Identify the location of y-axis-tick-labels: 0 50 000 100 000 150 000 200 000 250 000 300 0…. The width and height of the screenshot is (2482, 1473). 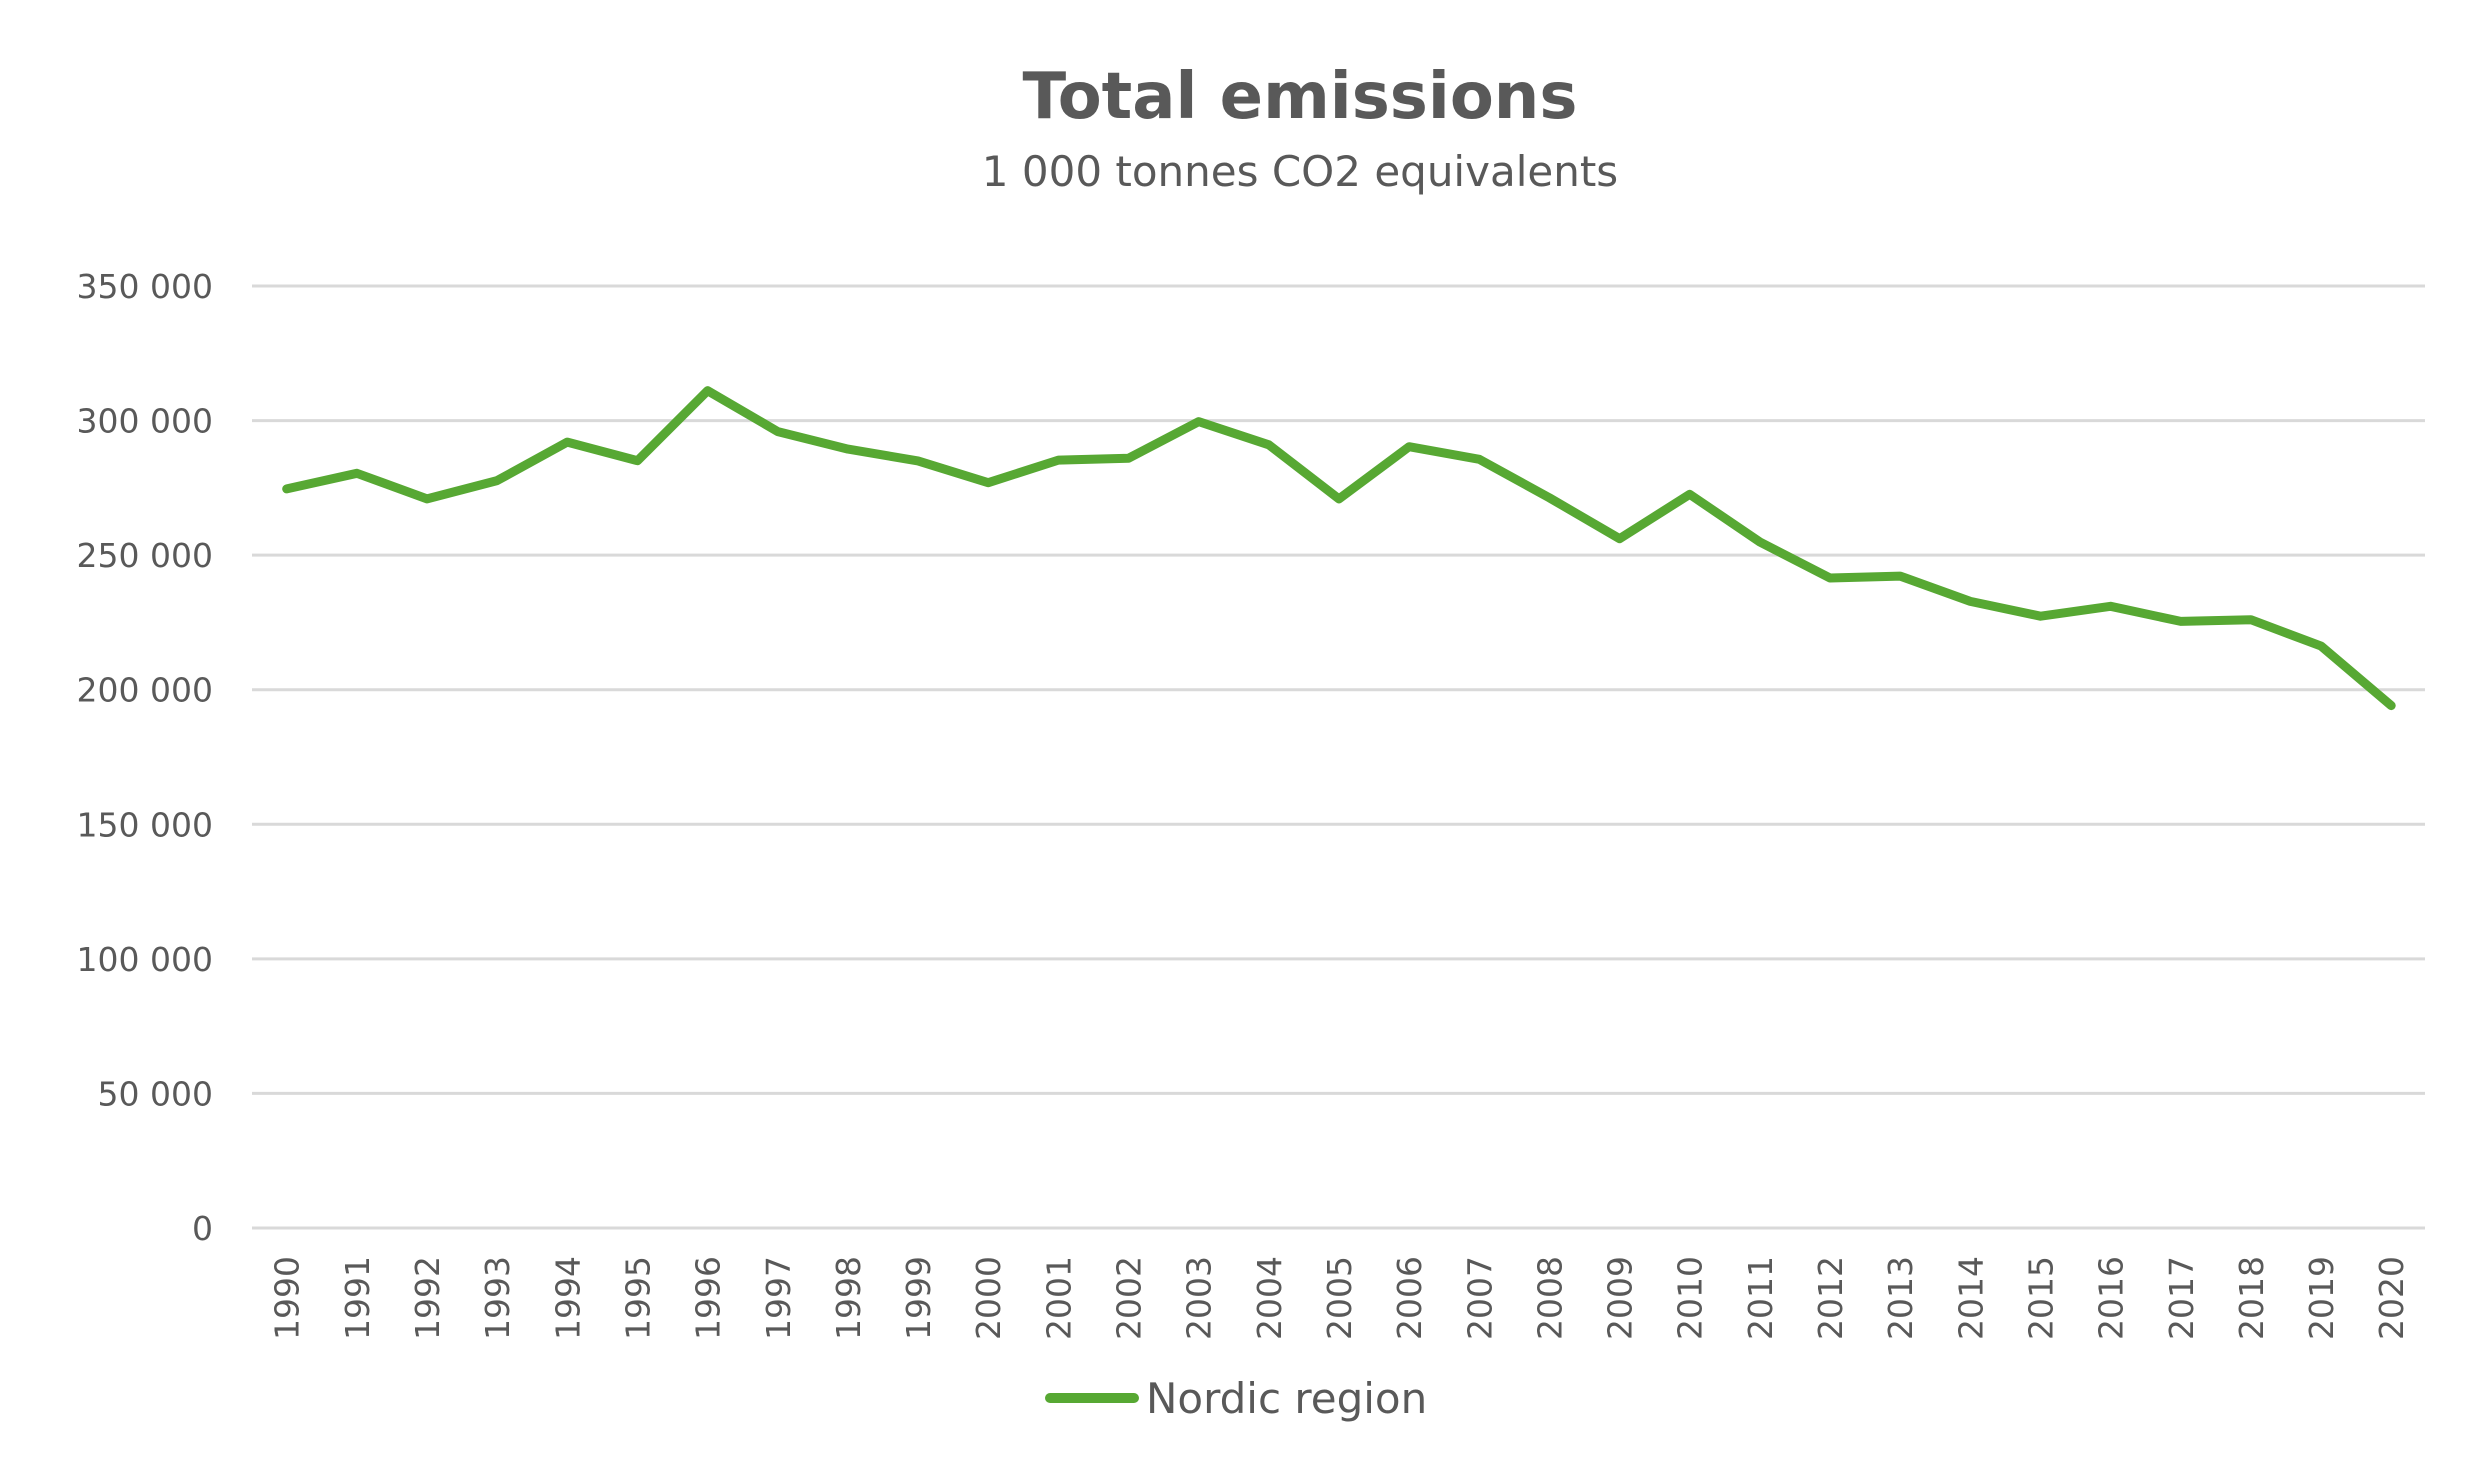
(145, 757).